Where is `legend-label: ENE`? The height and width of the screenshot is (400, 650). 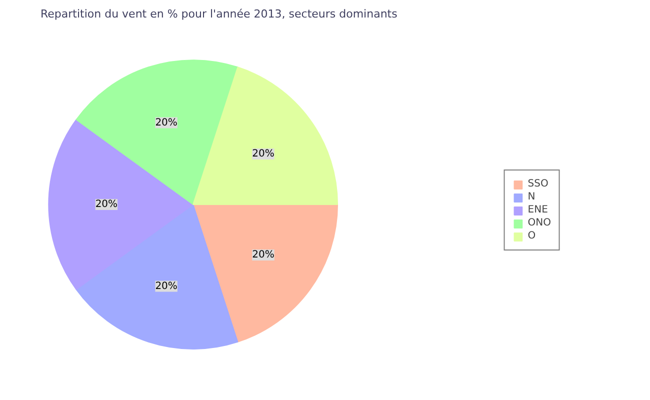
legend-label: ENE is located at coordinates (538, 210).